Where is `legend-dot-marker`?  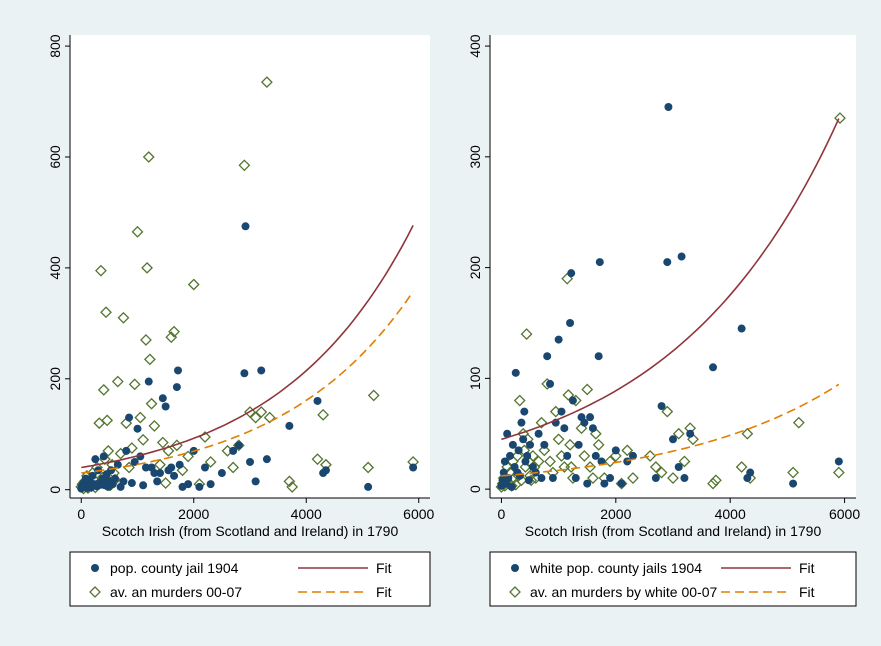
legend-dot-marker is located at coordinates (515, 568).